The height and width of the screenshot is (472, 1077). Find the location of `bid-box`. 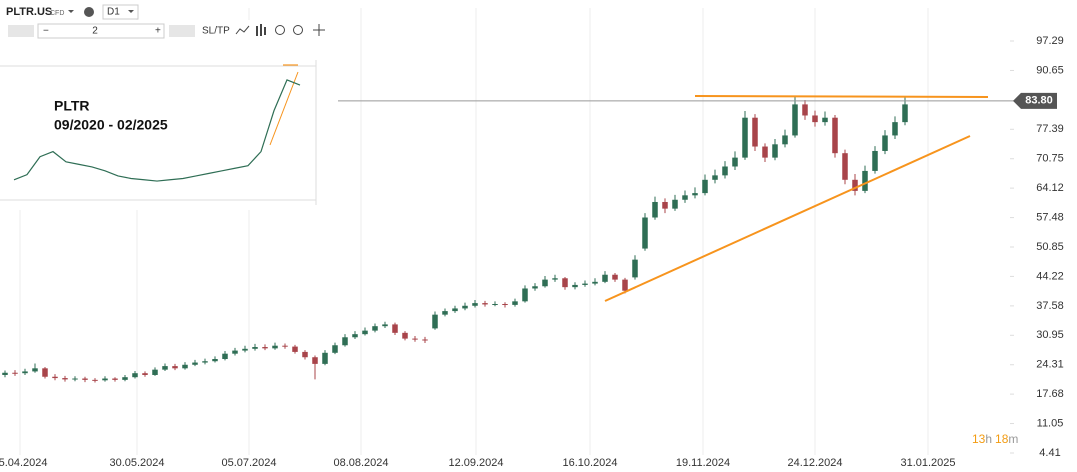

bid-box is located at coordinates (21, 31).